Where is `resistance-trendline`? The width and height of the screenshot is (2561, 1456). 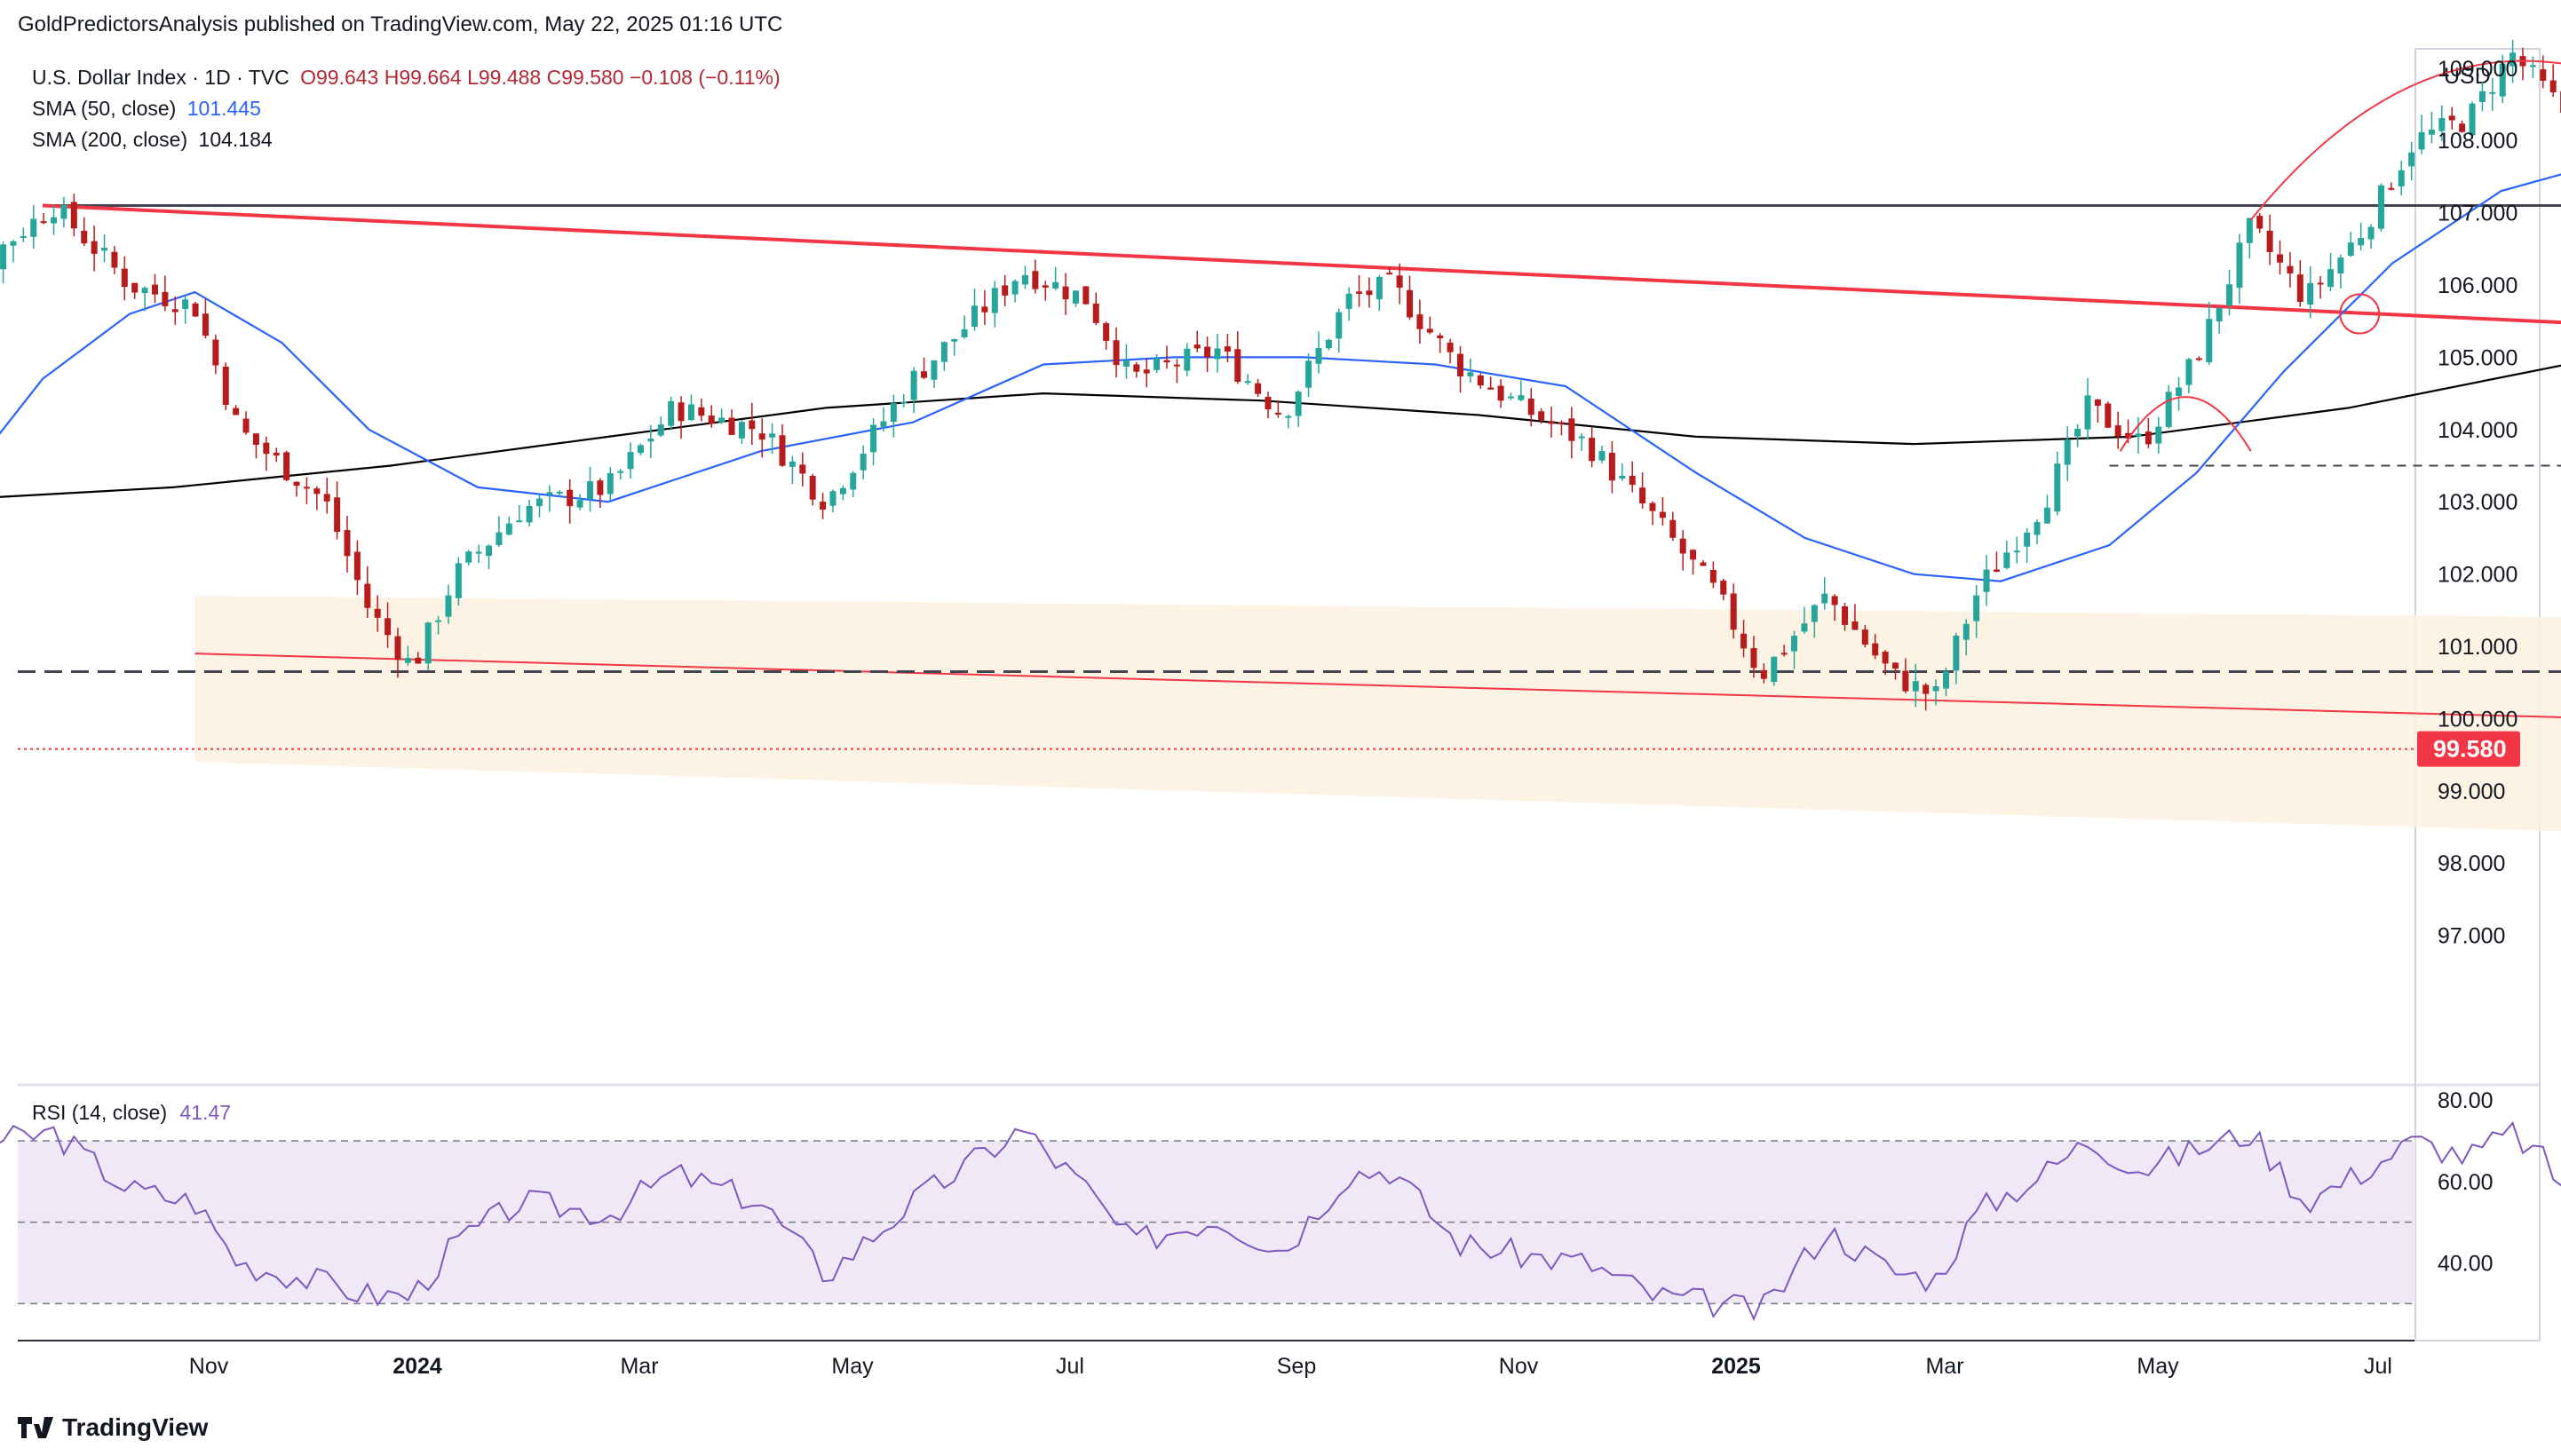 resistance-trendline is located at coordinates (1301, 273).